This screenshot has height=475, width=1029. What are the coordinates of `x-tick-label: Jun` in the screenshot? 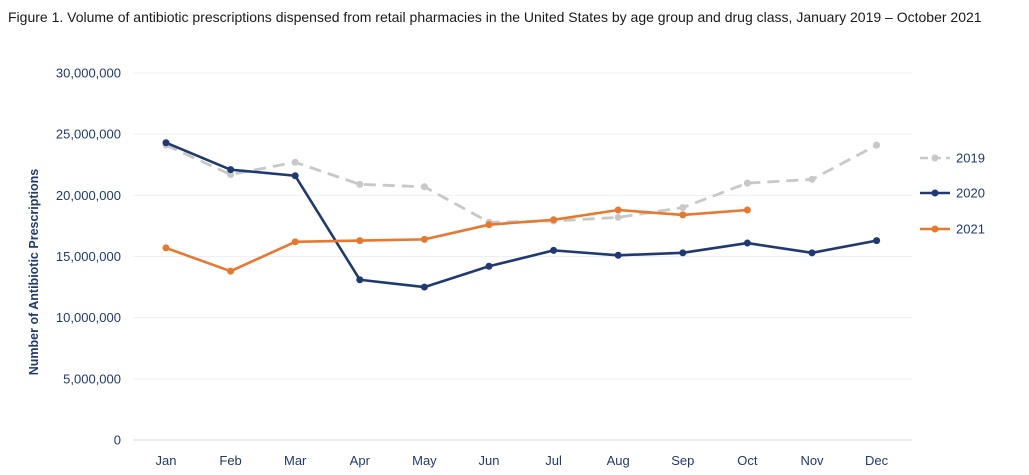 It's located at (489, 460).